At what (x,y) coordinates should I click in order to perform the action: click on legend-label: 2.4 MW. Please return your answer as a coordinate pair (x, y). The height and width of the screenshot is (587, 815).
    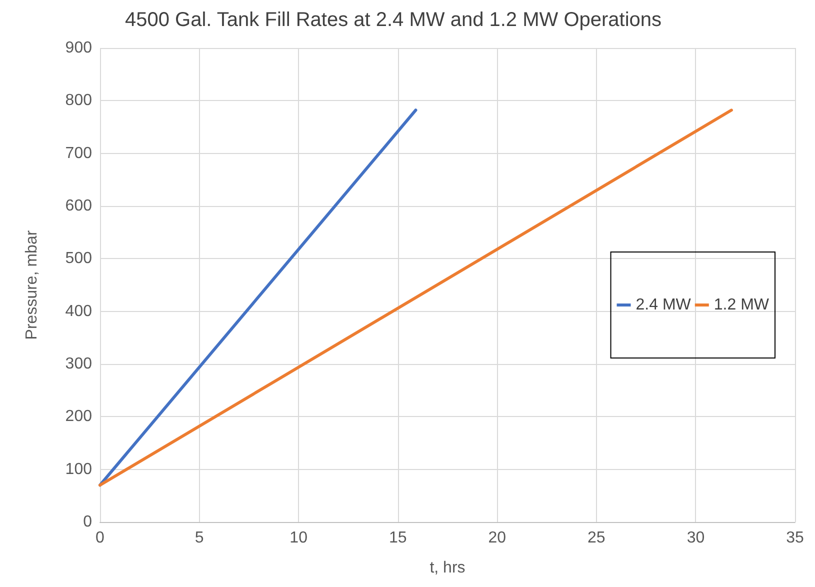
    Looking at the image, I should click on (664, 305).